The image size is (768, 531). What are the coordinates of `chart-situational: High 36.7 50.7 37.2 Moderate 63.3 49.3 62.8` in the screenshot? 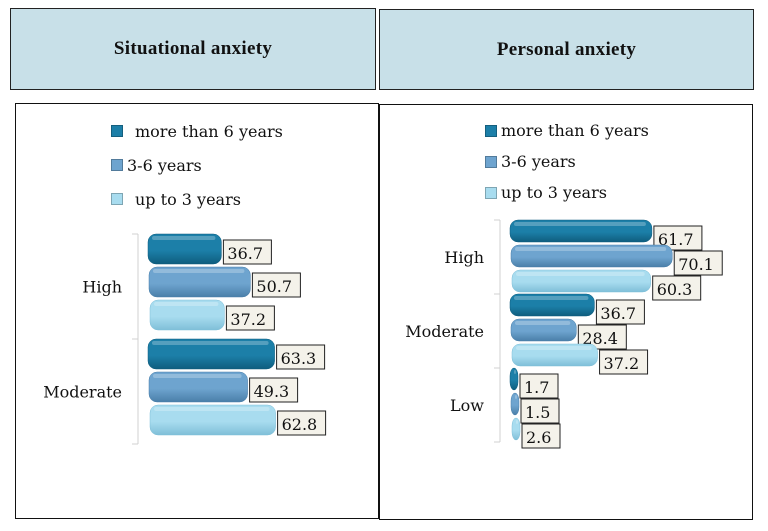 It's located at (185, 339).